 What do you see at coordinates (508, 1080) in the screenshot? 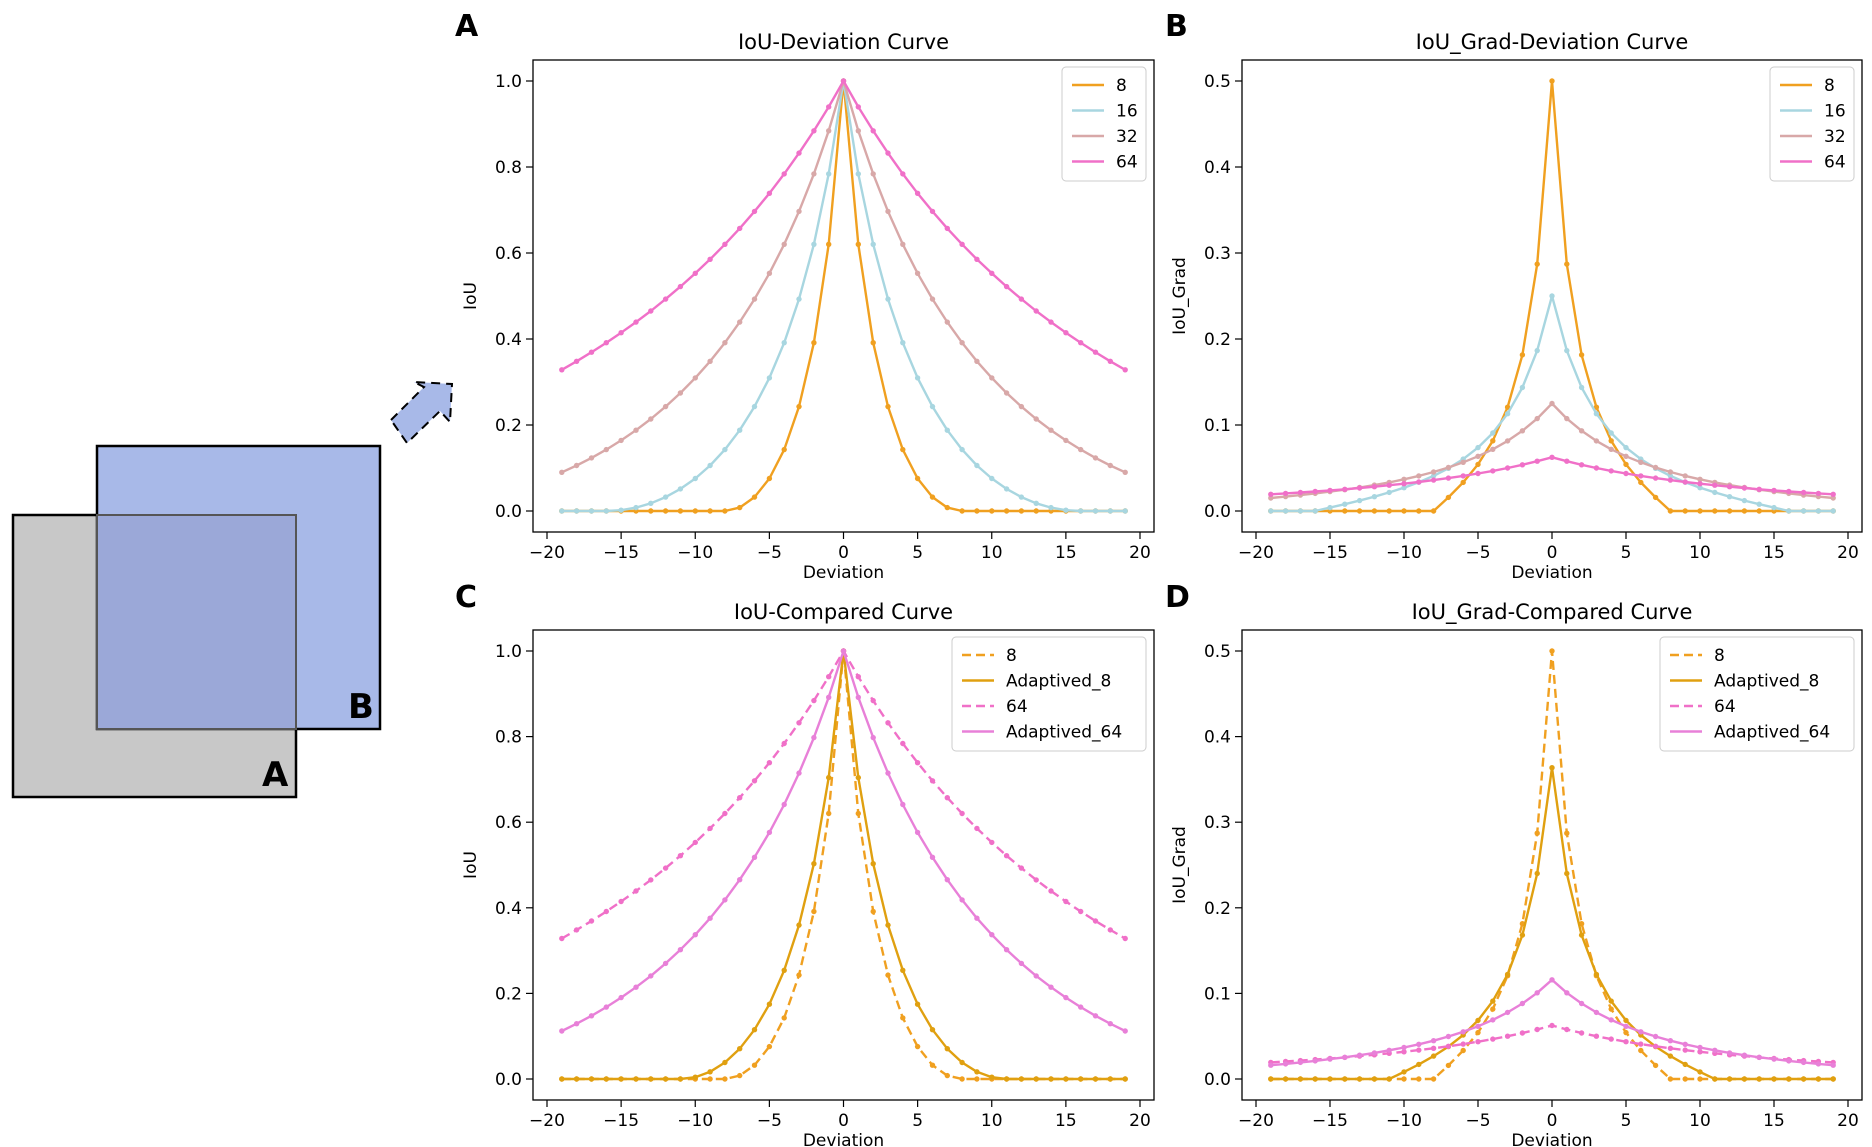
I see `y-tick-label: 0.0` at bounding box center [508, 1080].